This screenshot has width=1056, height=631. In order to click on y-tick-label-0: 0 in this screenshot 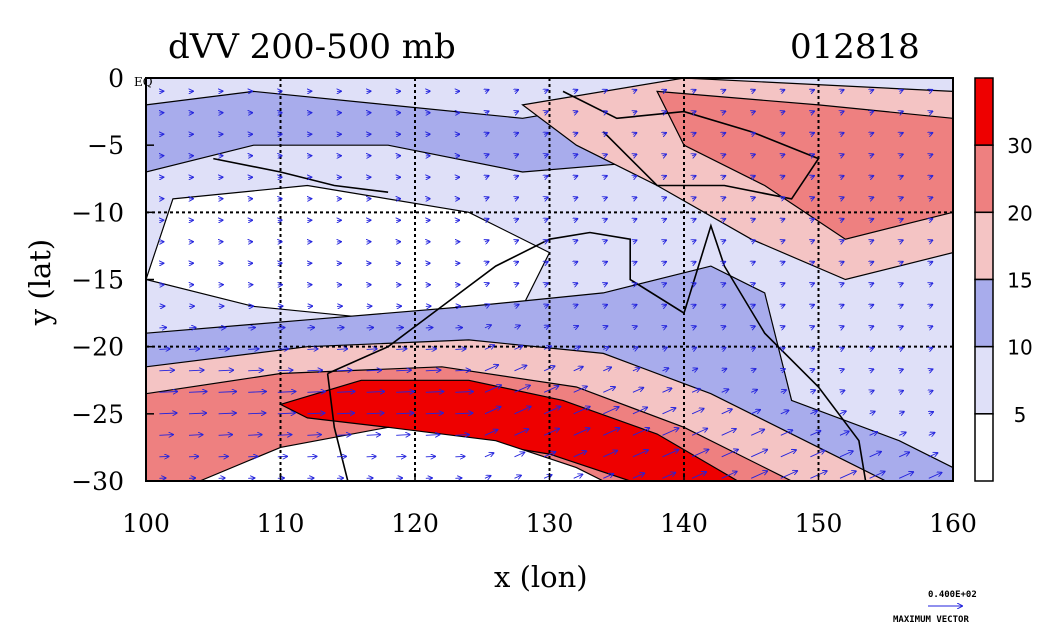, I will do `click(116, 78)`.